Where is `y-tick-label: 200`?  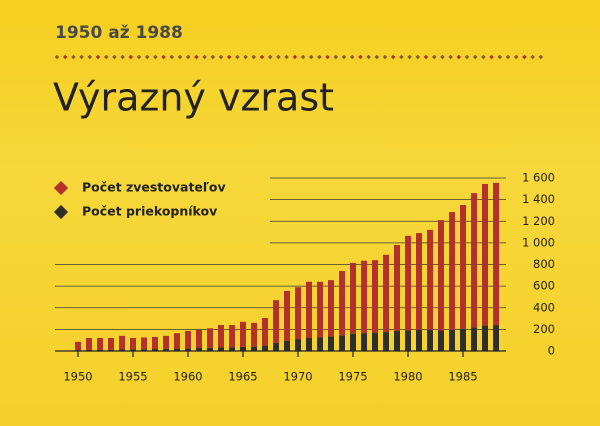
y-tick-label: 200 is located at coordinates (544, 329).